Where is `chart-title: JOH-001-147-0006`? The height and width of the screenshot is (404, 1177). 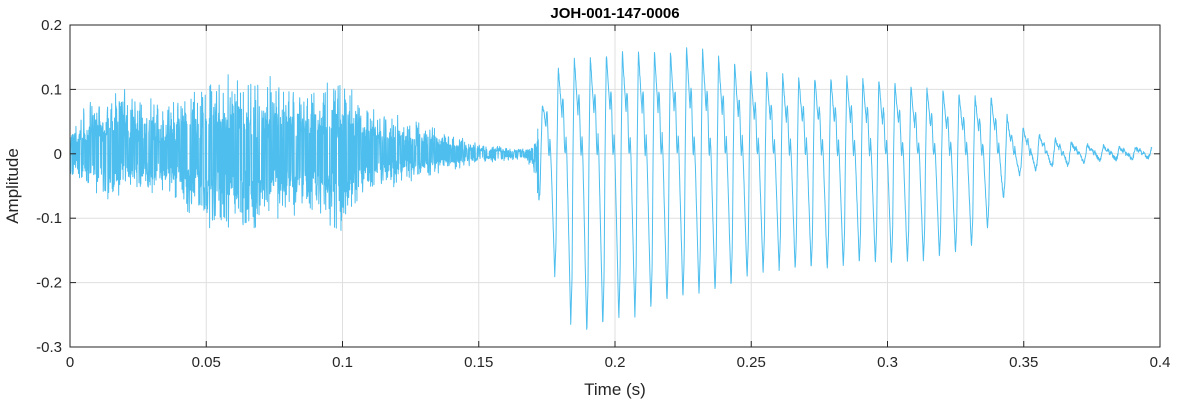
chart-title: JOH-001-147-0006 is located at coordinates (614, 13).